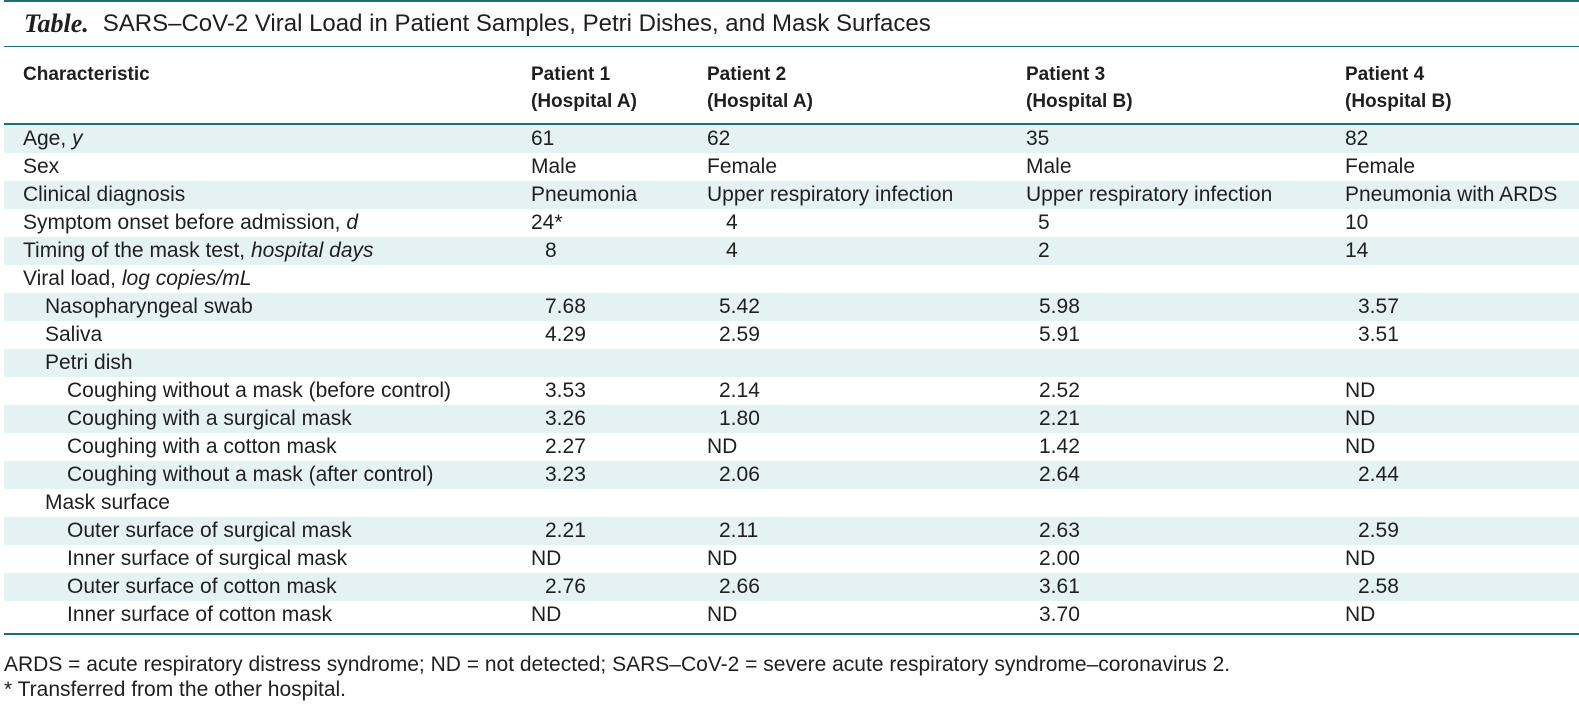  I want to click on cell-value: 2.00, so click(1059, 558).